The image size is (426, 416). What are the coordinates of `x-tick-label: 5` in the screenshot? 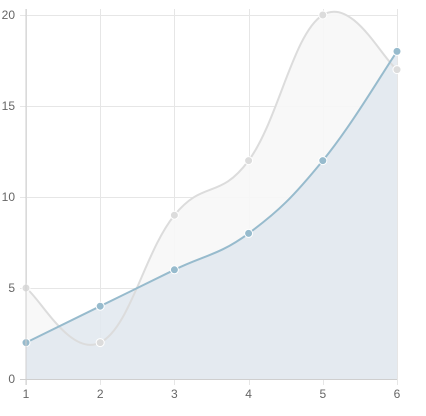 It's located at (322, 394).